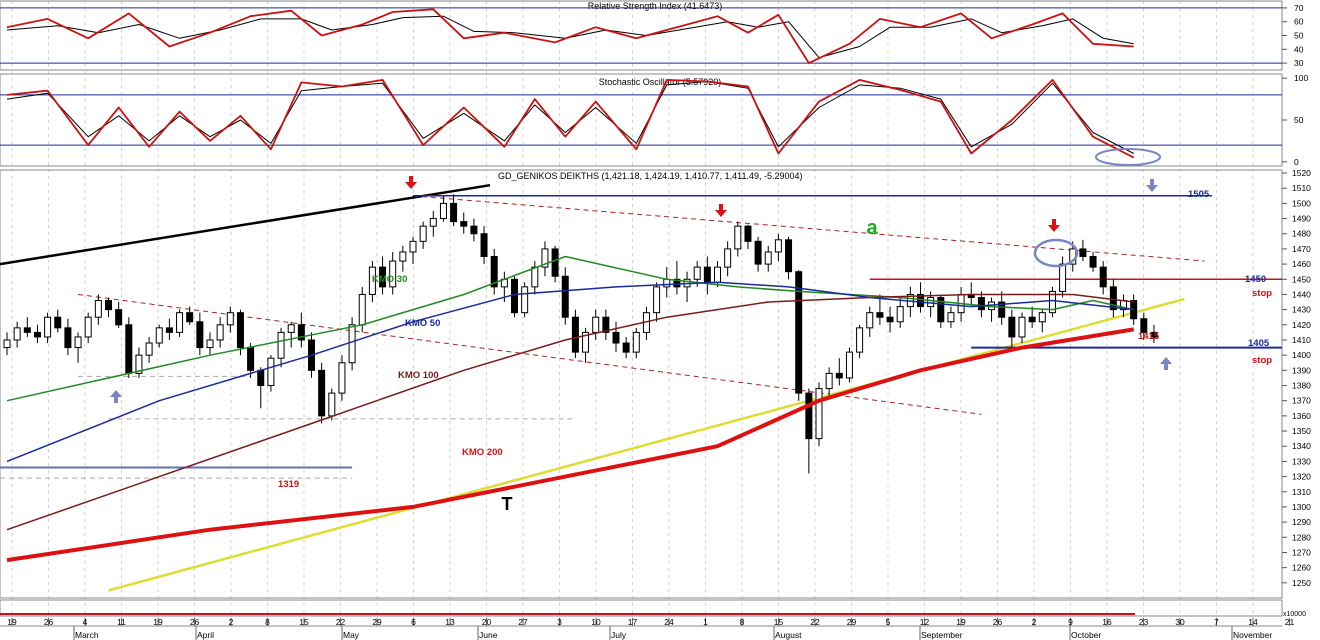 Image resolution: width=1320 pixels, height=640 pixels. I want to click on x-tick-label: 6, so click(413, 622).